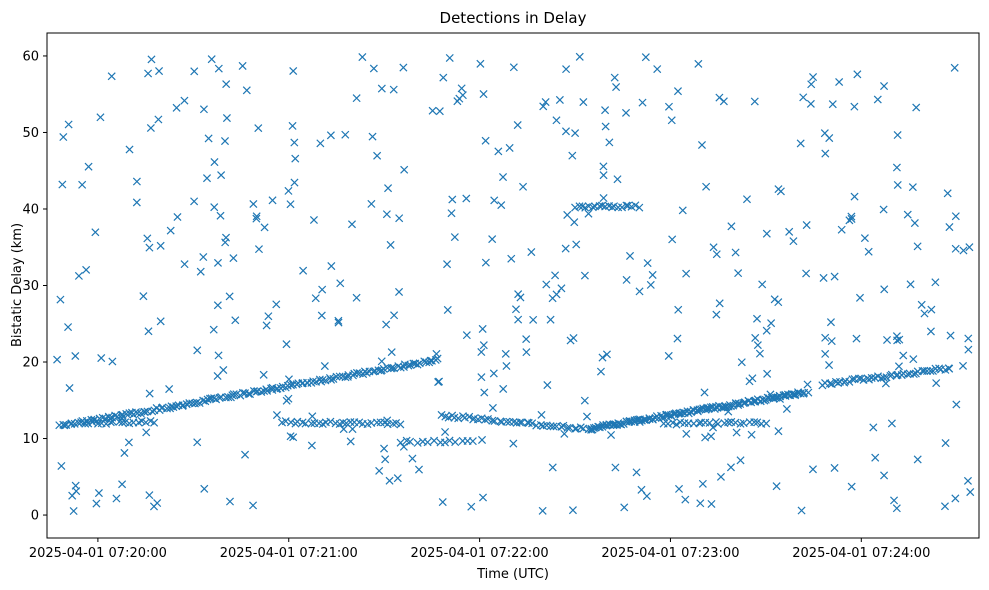 Image resolution: width=989 pixels, height=590 pixels. Describe the element at coordinates (30, 363) in the screenshot. I see `y-tick-label: 20` at that location.